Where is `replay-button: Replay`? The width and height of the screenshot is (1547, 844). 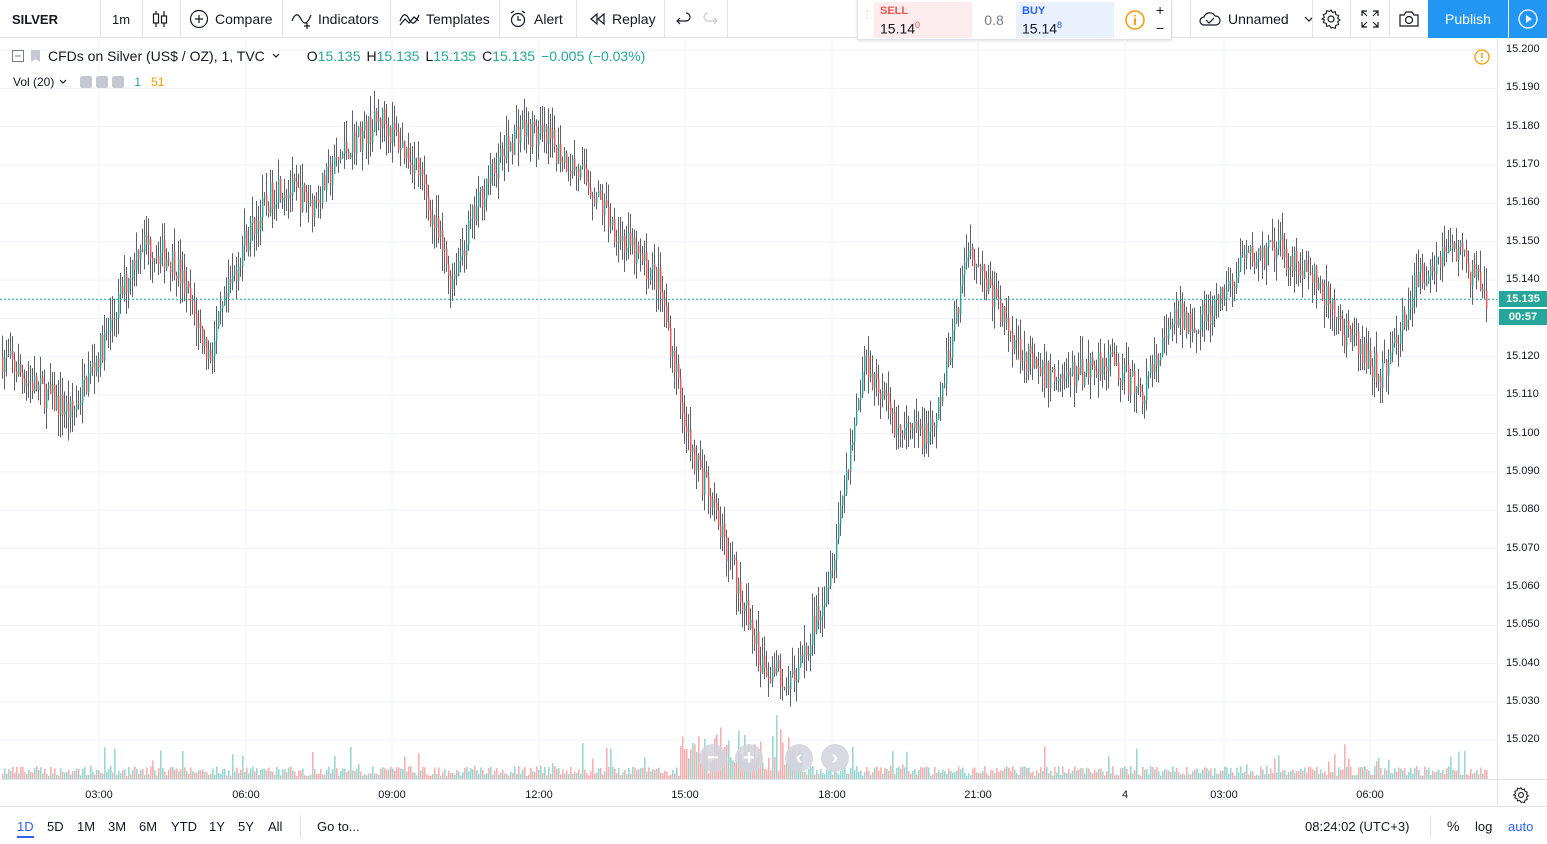
replay-button: Replay is located at coordinates (622, 19).